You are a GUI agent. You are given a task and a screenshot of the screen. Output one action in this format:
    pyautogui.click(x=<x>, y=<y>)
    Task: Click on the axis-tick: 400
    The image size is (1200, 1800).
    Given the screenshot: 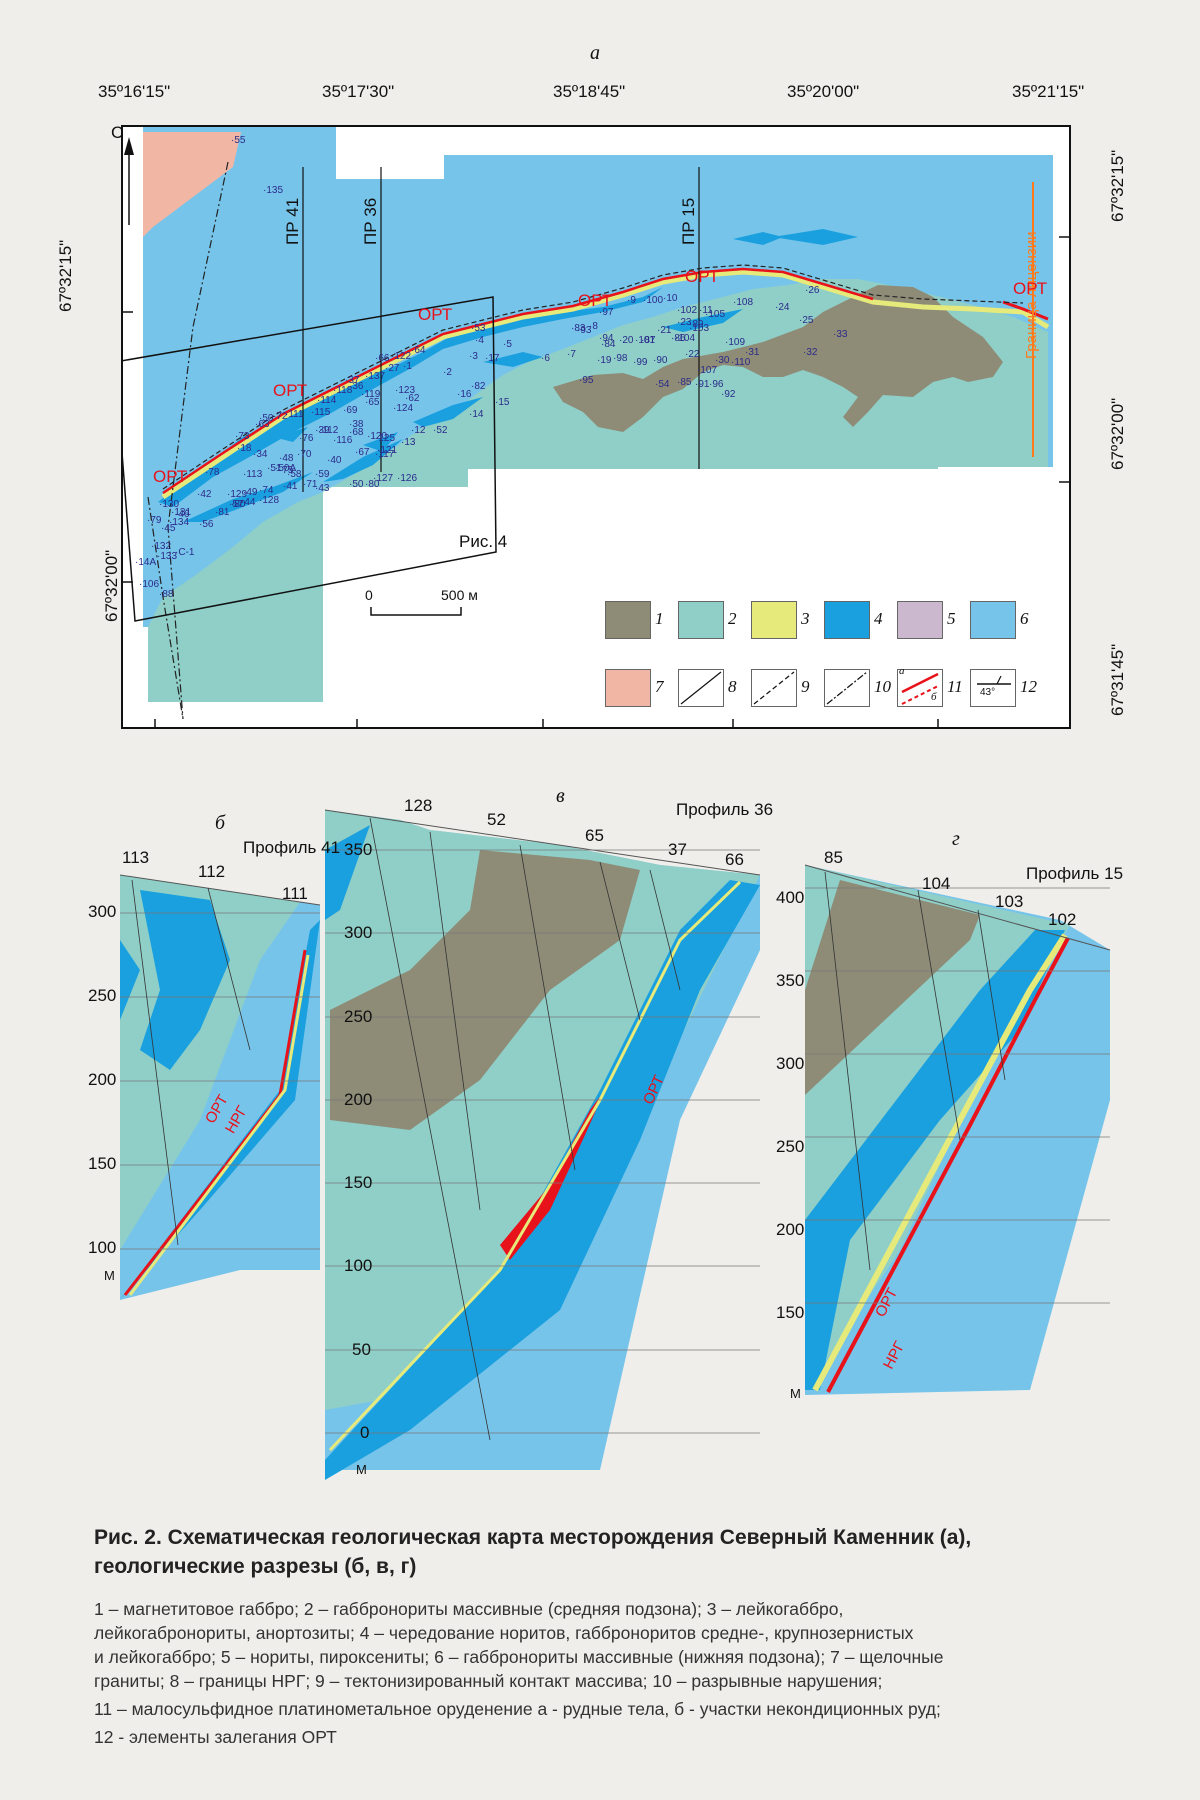 What is the action you would take?
    pyautogui.click(x=790, y=897)
    